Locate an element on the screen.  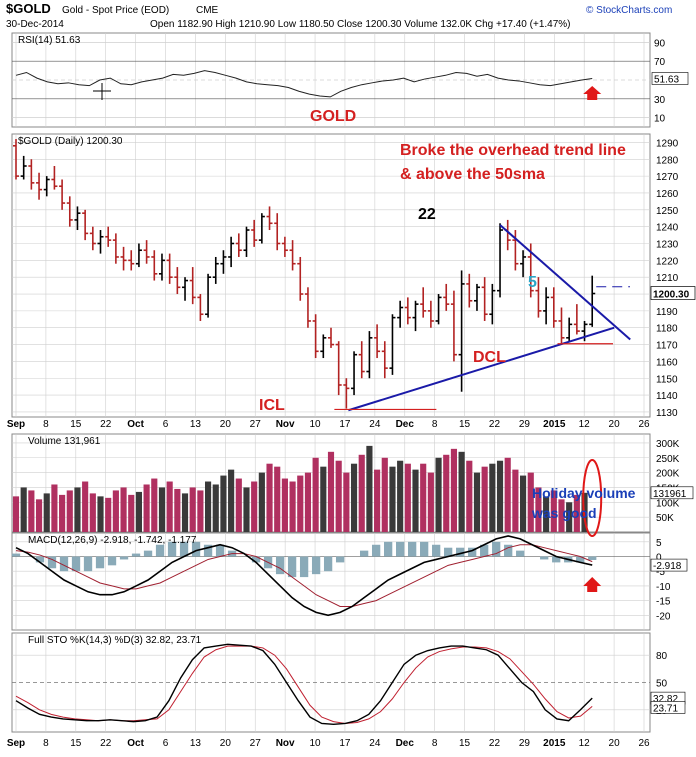
volume-last-value: 131961 is located at coordinates (670, 494).